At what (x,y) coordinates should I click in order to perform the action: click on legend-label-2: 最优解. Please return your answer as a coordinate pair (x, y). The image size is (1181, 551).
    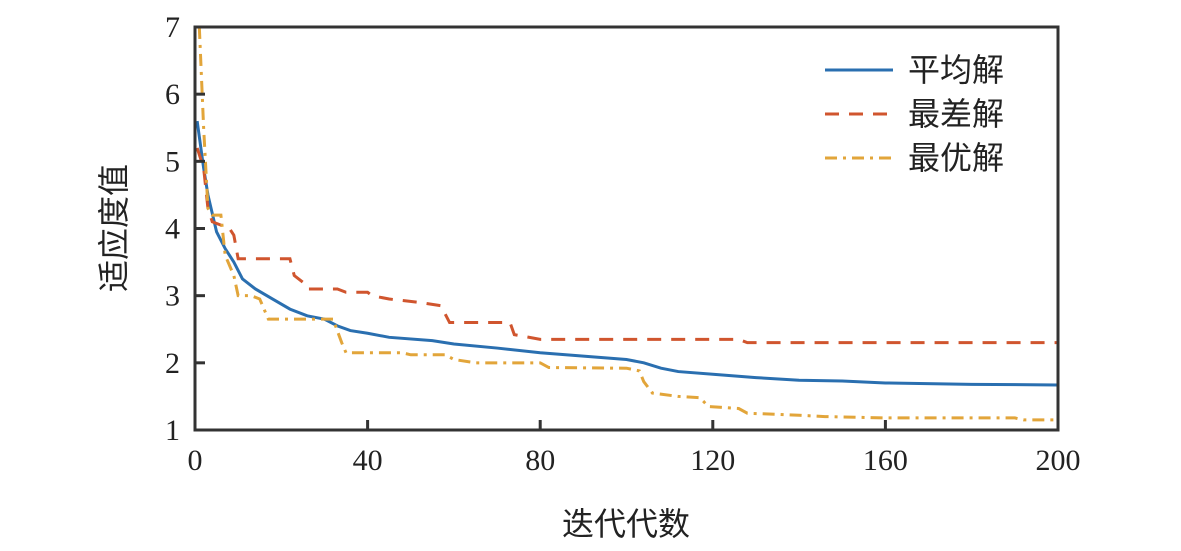
    Looking at the image, I should click on (956, 158).